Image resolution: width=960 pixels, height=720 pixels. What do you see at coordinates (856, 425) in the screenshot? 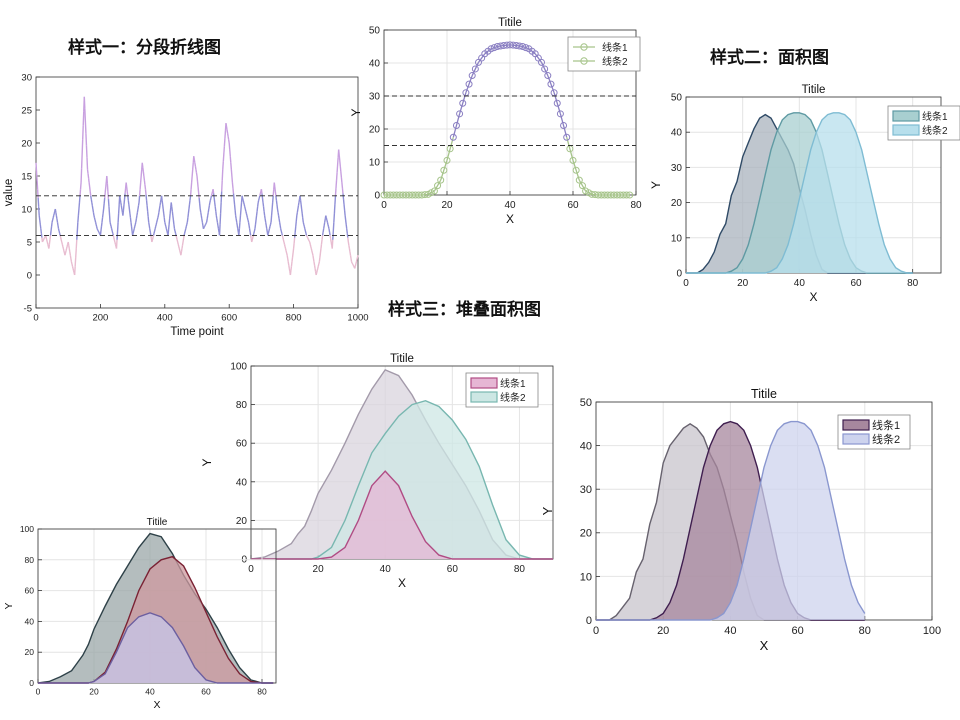
I see `legend-swatch` at bounding box center [856, 425].